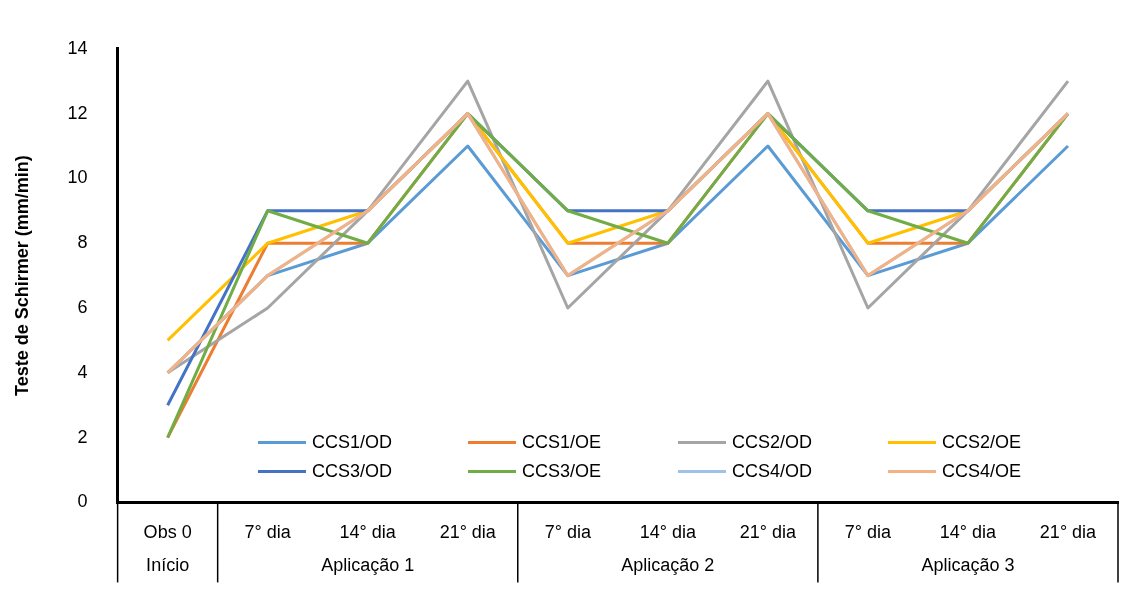  What do you see at coordinates (82, 501) in the screenshot?
I see `y-tick-label: 0` at bounding box center [82, 501].